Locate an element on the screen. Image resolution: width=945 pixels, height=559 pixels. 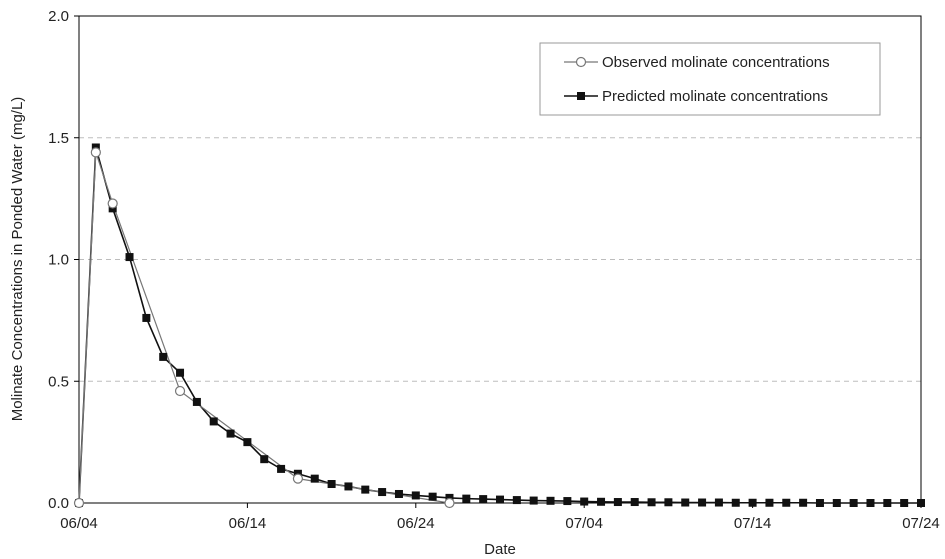
x-axis-ticks: 06/04 06/14 06/24 07/04 07/14 07/24 is located at coordinates (500, 517).